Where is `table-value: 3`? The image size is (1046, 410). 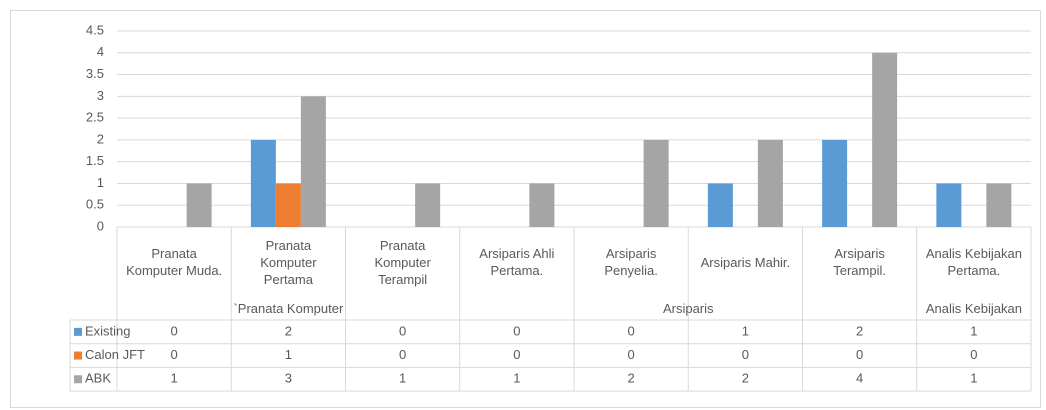
table-value: 3 is located at coordinates (288, 378).